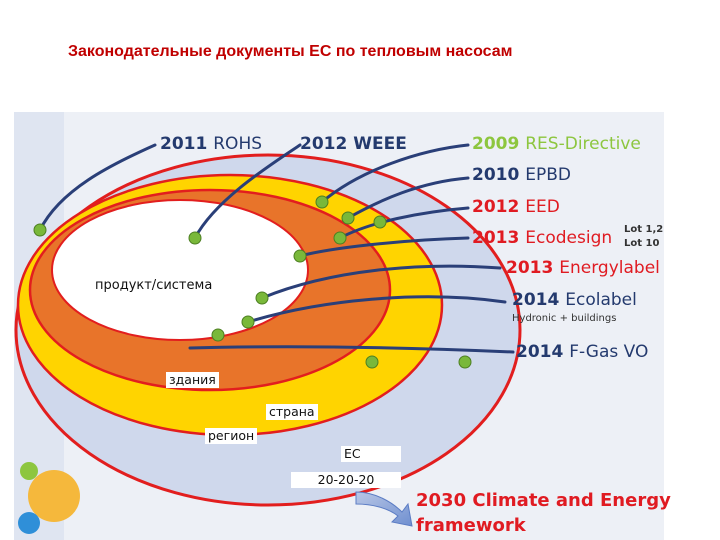 The width and height of the screenshot is (720, 540). What do you see at coordinates (381, 282) in the screenshot?
I see `connector-energylabel` at bounding box center [381, 282].